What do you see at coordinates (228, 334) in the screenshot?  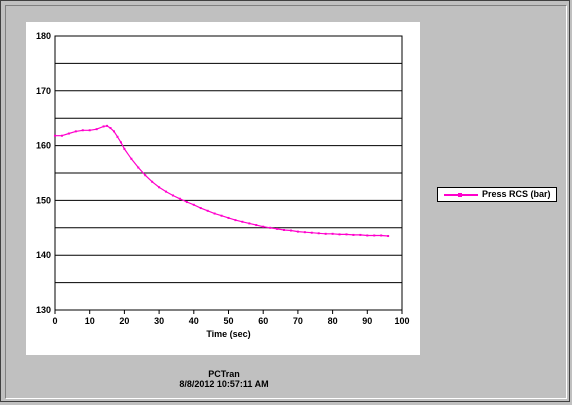 I see `x-axis-title: Time (sec)` at bounding box center [228, 334].